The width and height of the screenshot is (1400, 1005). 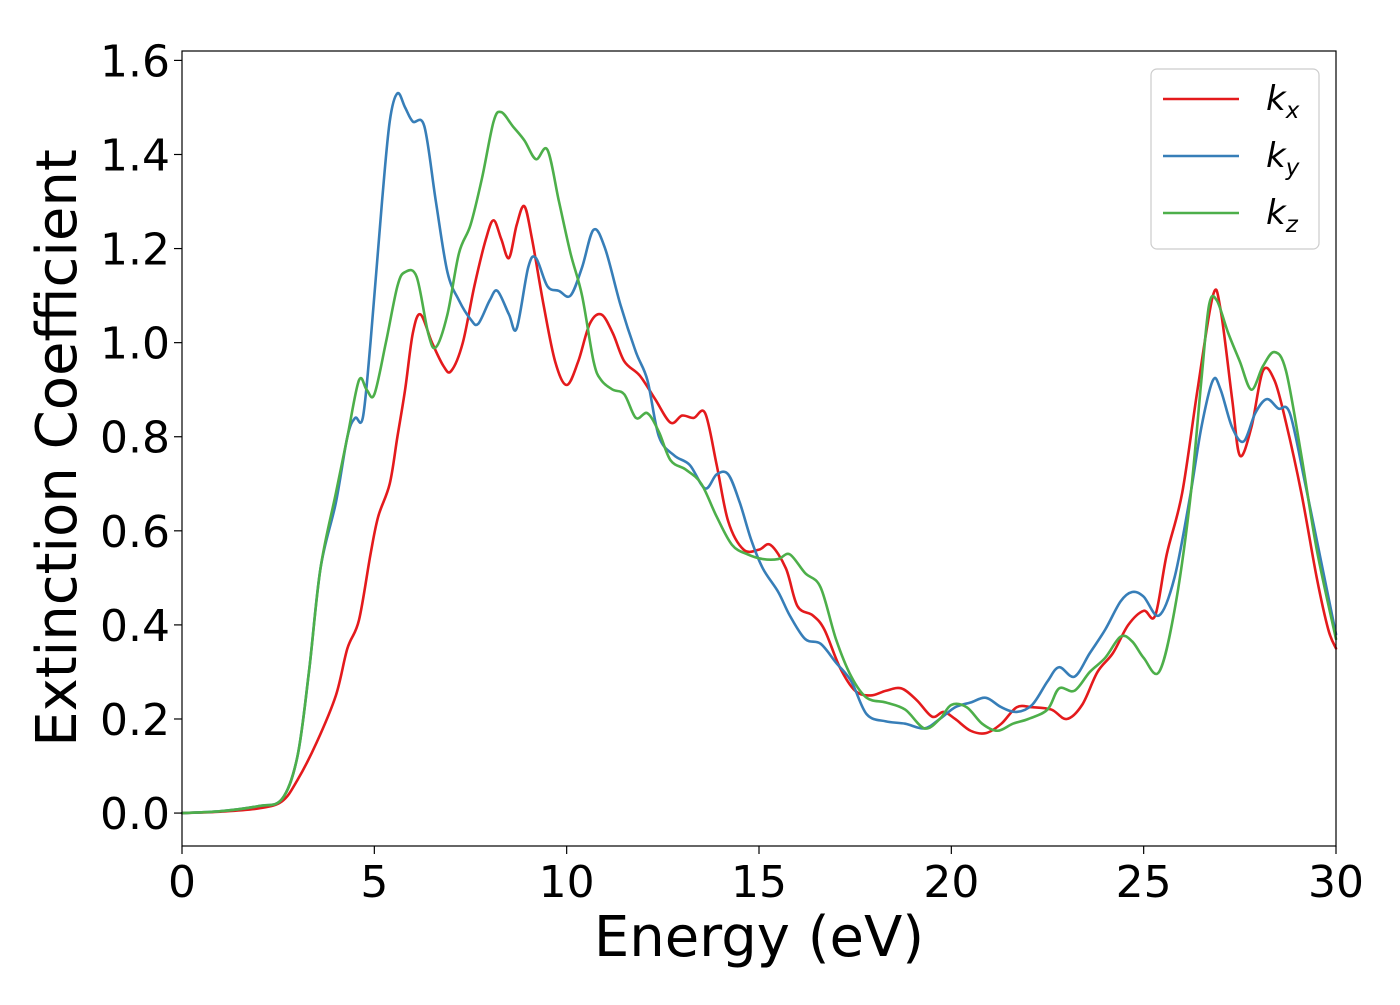 What do you see at coordinates (135, 814) in the screenshot?
I see `y-tick-label: 0.0` at bounding box center [135, 814].